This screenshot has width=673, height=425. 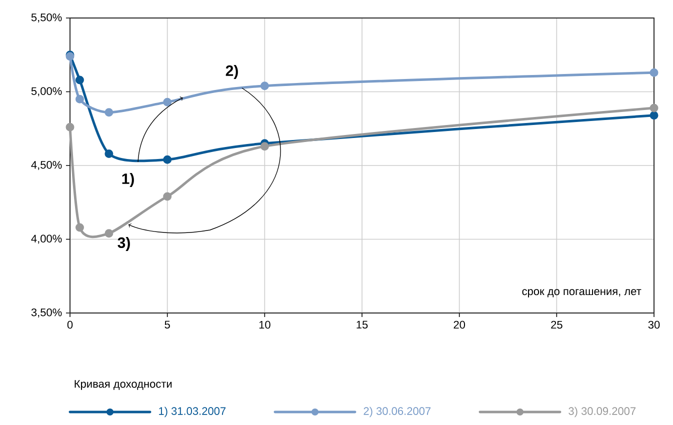 What do you see at coordinates (46, 91) in the screenshot?
I see `y-tick-label: 5,00%` at bounding box center [46, 91].